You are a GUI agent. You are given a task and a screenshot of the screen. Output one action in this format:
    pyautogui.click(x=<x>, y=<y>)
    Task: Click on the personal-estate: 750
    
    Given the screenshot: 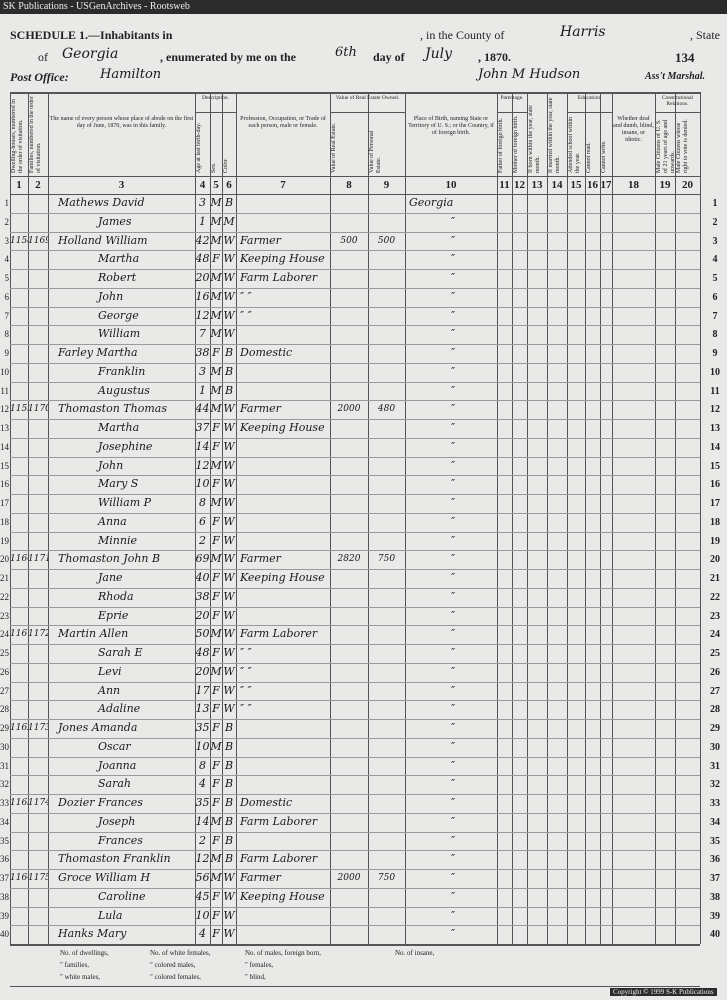 What is the action you would take?
    pyautogui.click(x=386, y=559)
    